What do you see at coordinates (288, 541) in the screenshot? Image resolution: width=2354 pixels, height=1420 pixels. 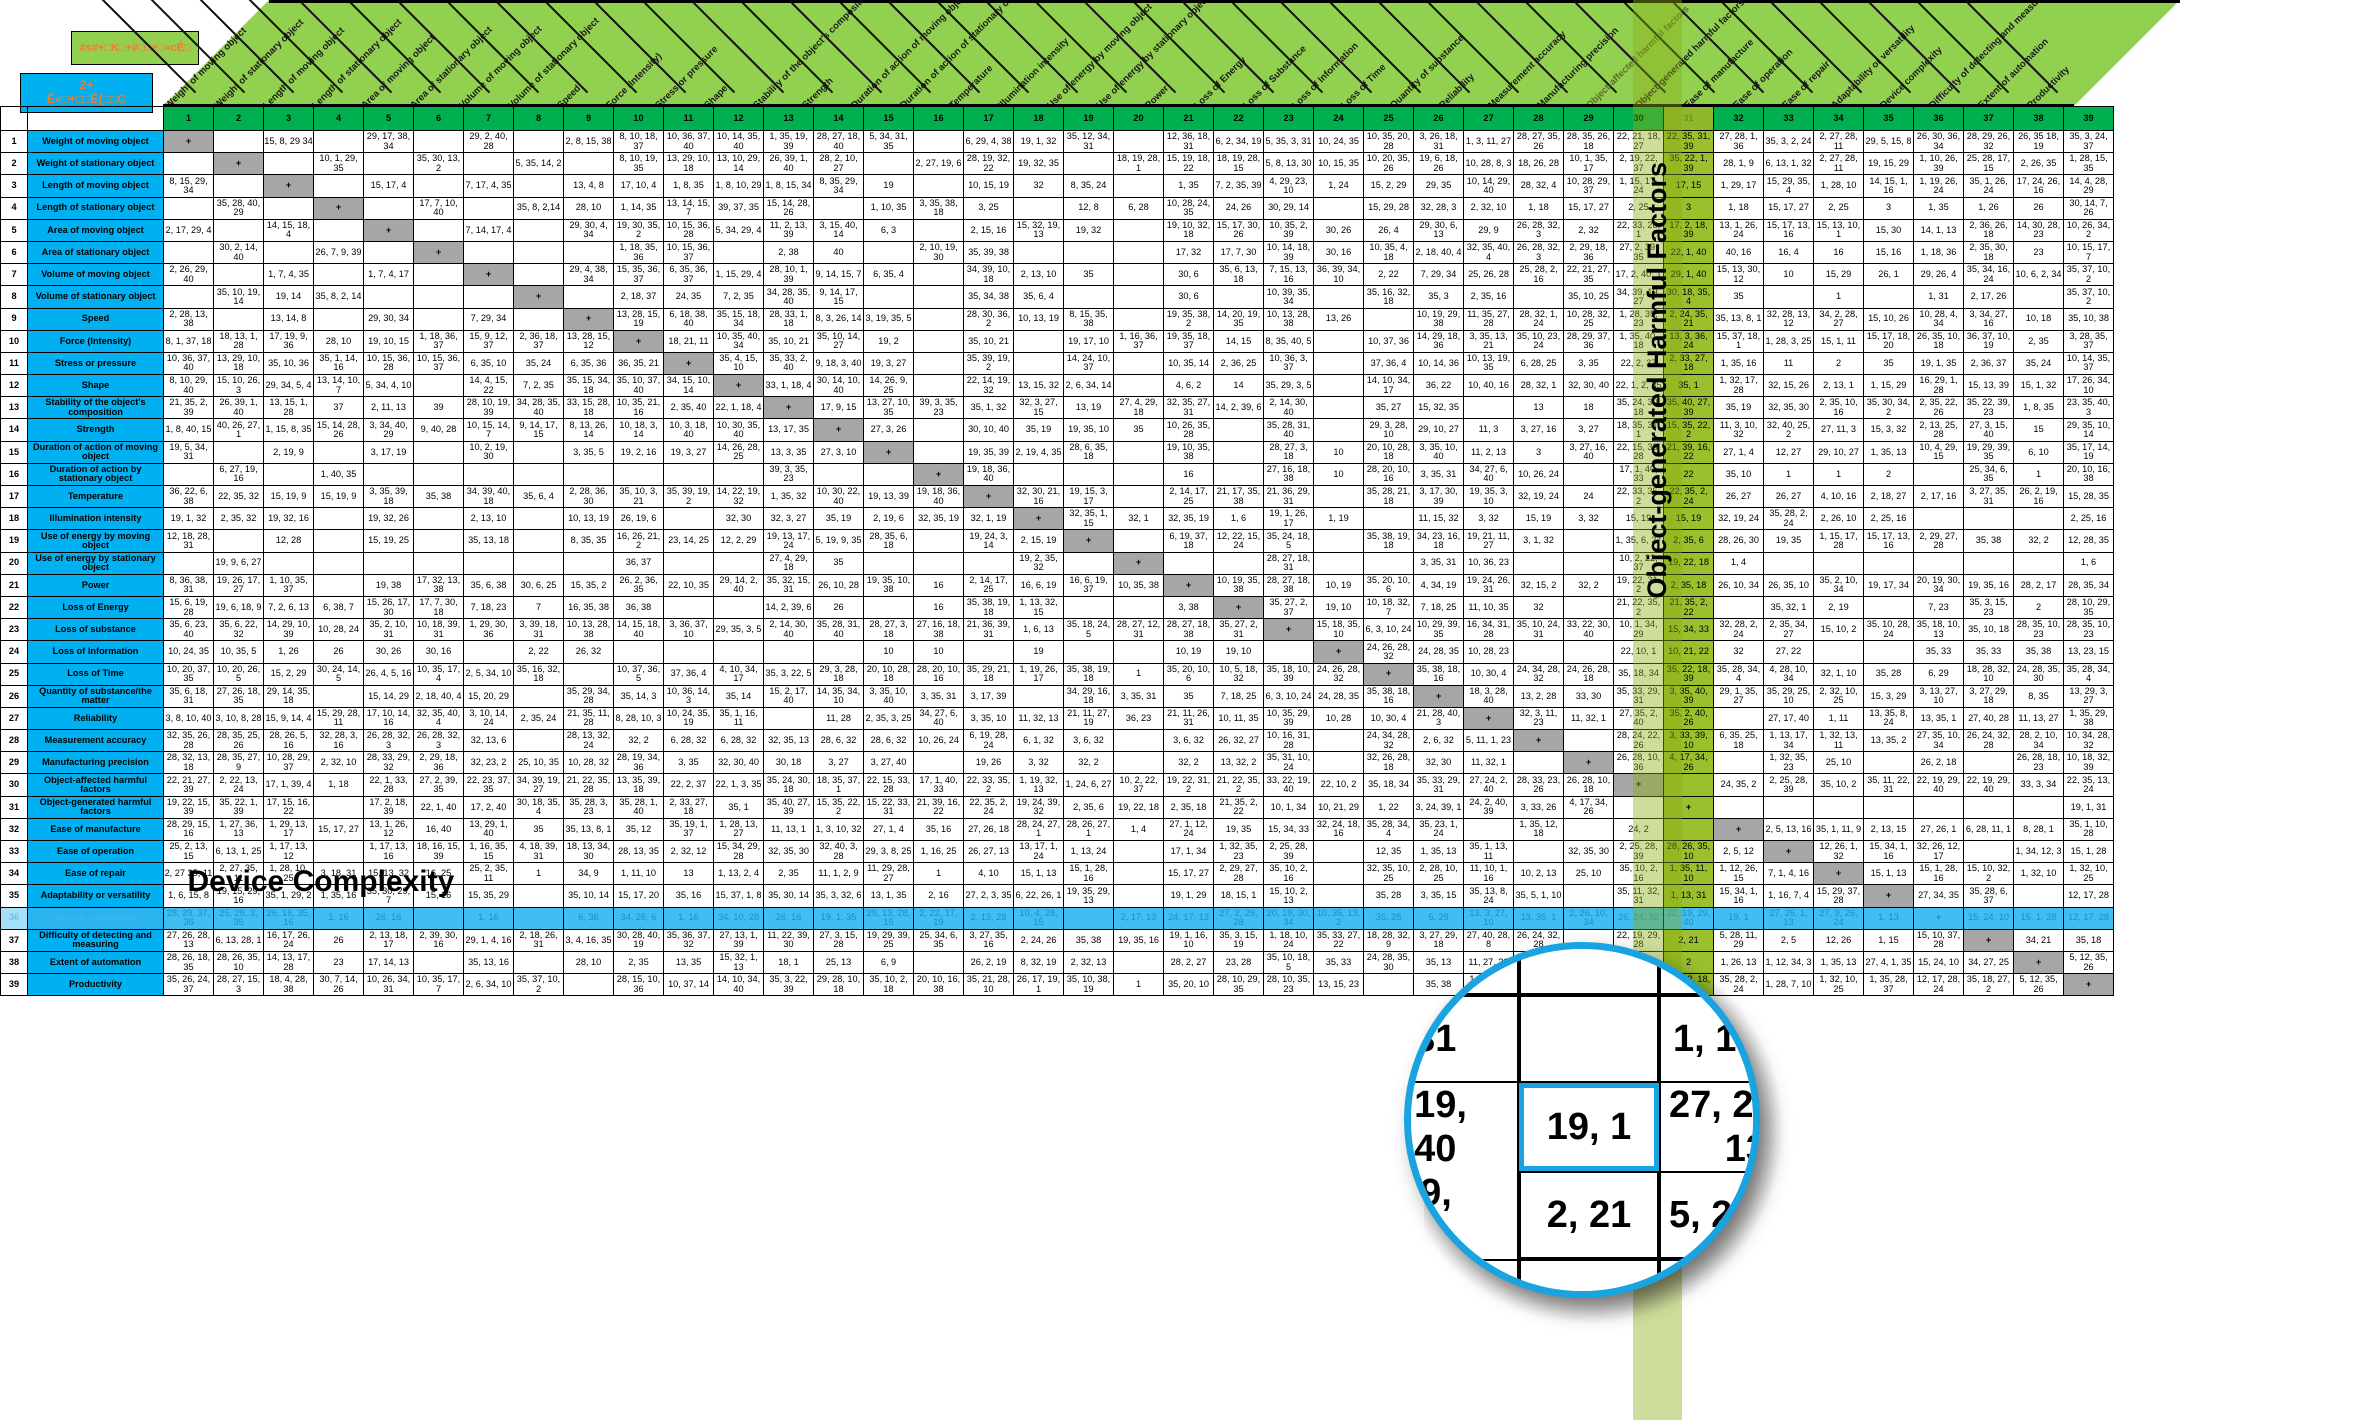 I see `matrix-cell: 12, 28` at bounding box center [288, 541].